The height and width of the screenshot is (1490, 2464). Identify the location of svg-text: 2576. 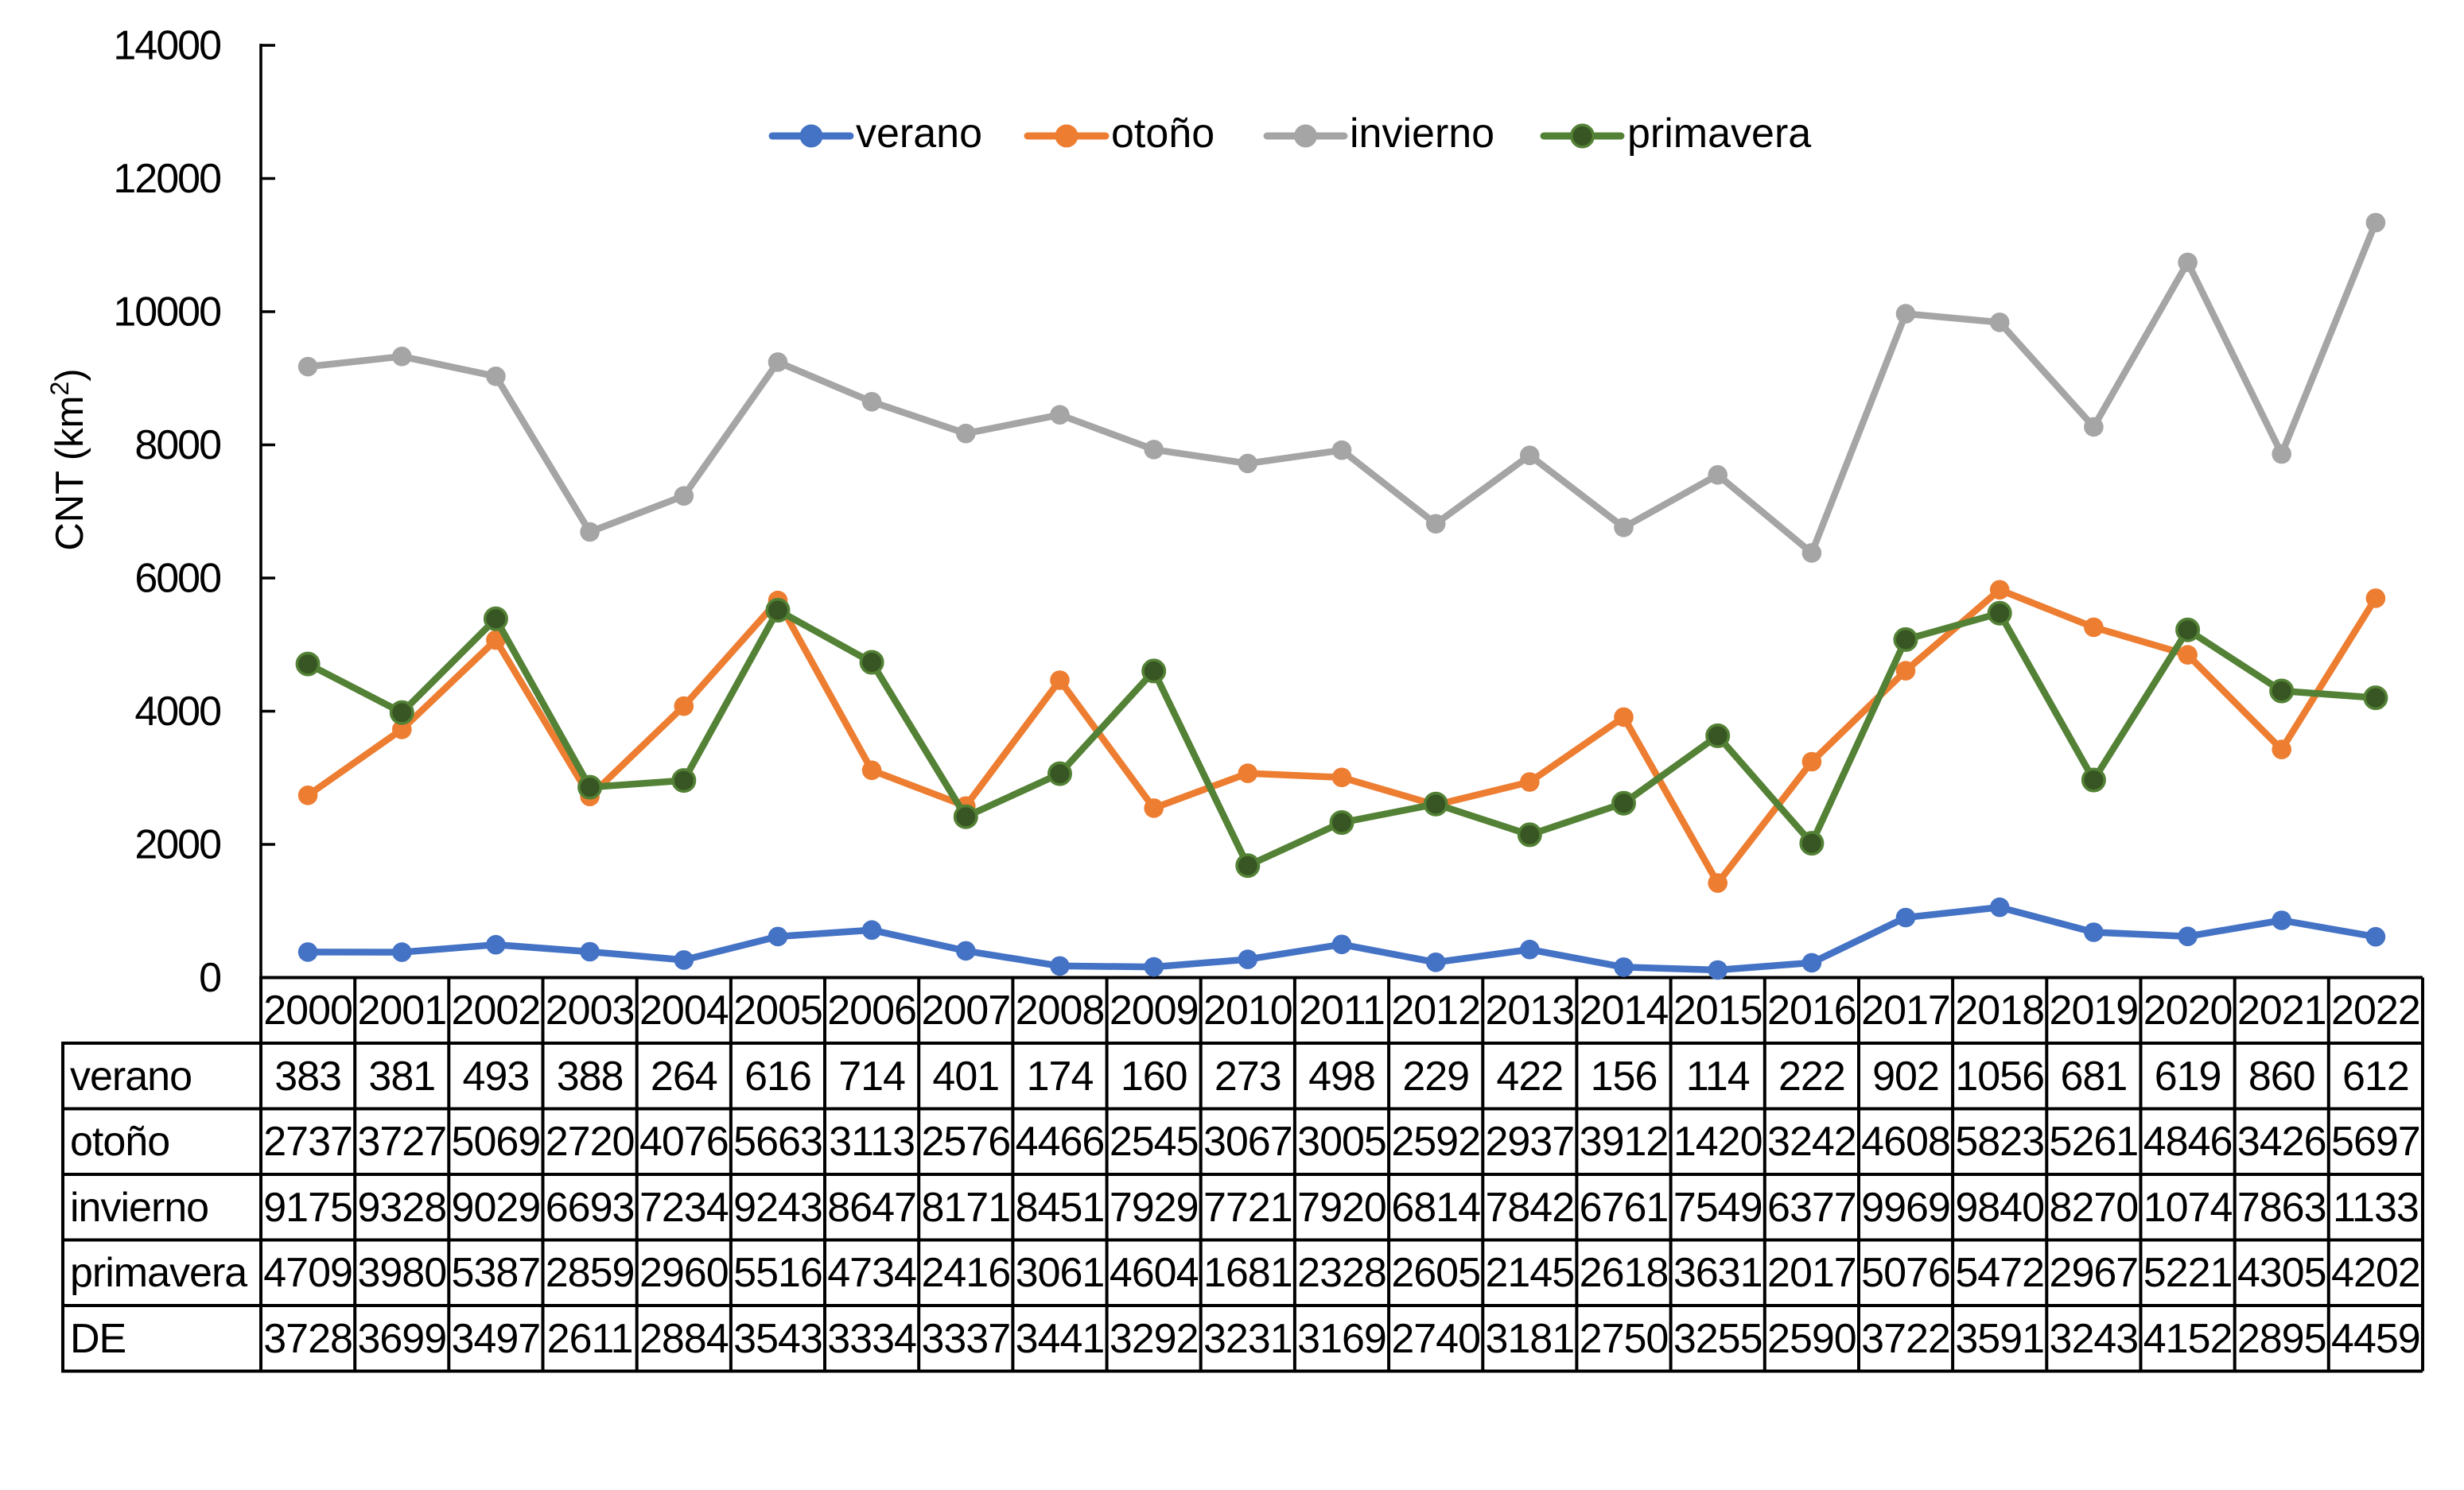
(965, 1142).